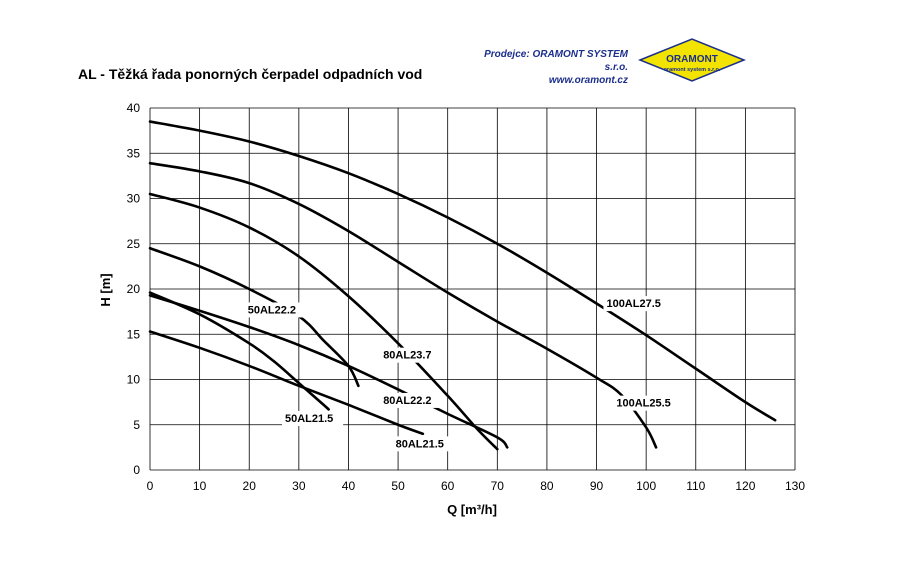 The image size is (900, 586). Describe the element at coordinates (134, 380) in the screenshot. I see `y-tick-label: 10` at that location.